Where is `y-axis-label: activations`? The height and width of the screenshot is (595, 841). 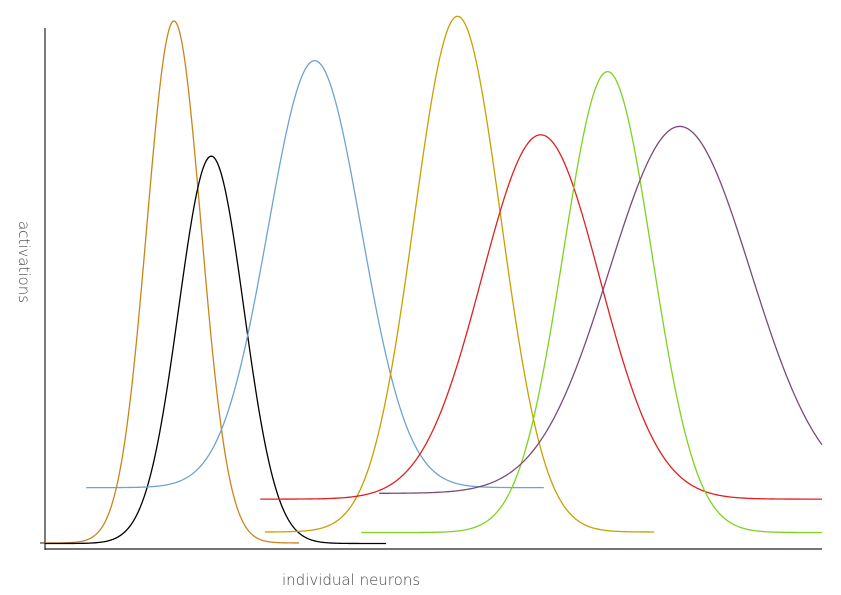
y-axis-label: activations is located at coordinates (24, 262).